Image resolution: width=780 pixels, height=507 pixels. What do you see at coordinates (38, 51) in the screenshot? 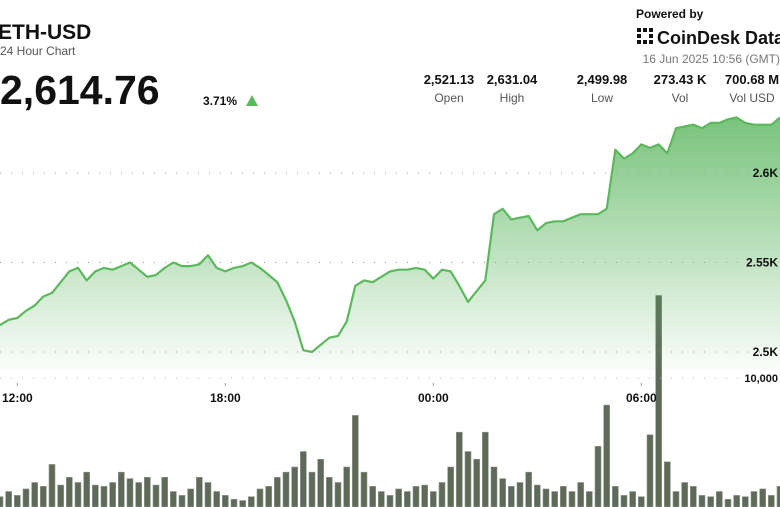
I see `subtitle: 24 Hour Chart` at bounding box center [38, 51].